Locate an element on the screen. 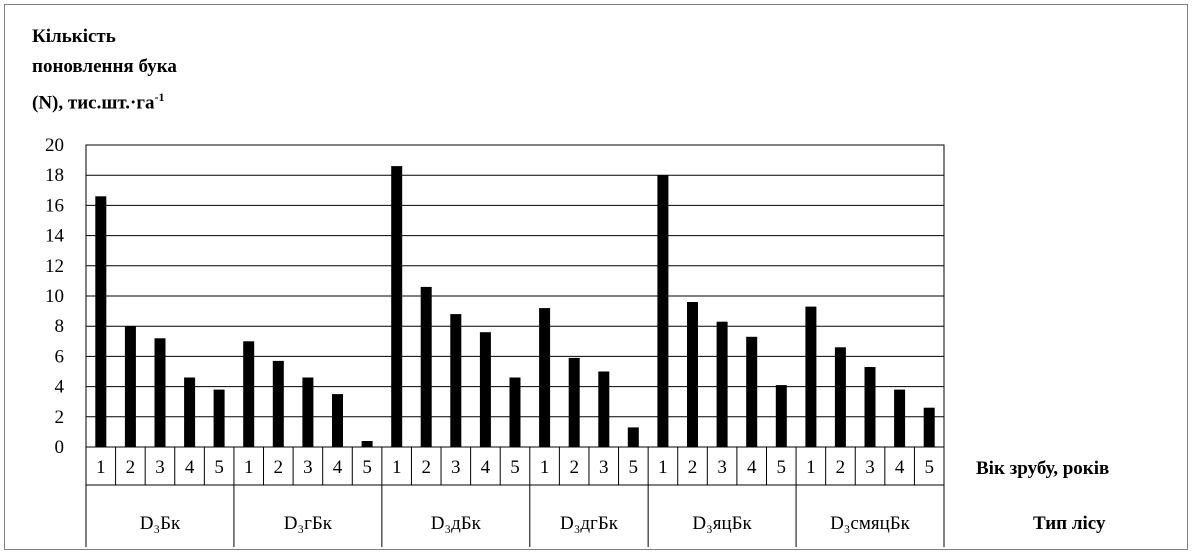  y-tick-label: 12 is located at coordinates (54, 266).